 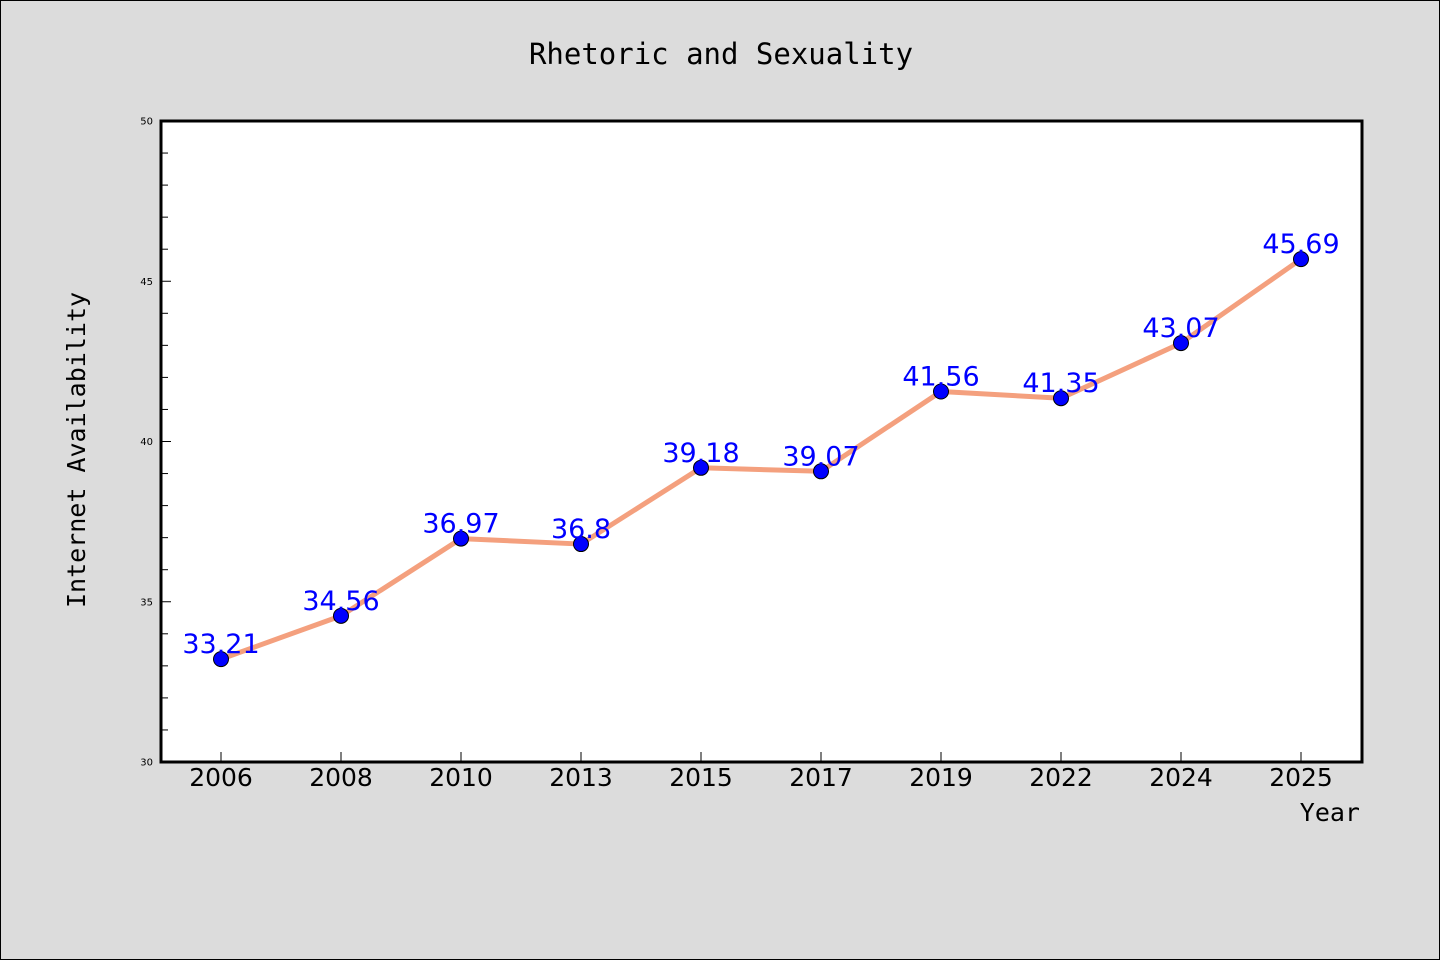 I want to click on data-label: 43.07, so click(x=1180, y=328).